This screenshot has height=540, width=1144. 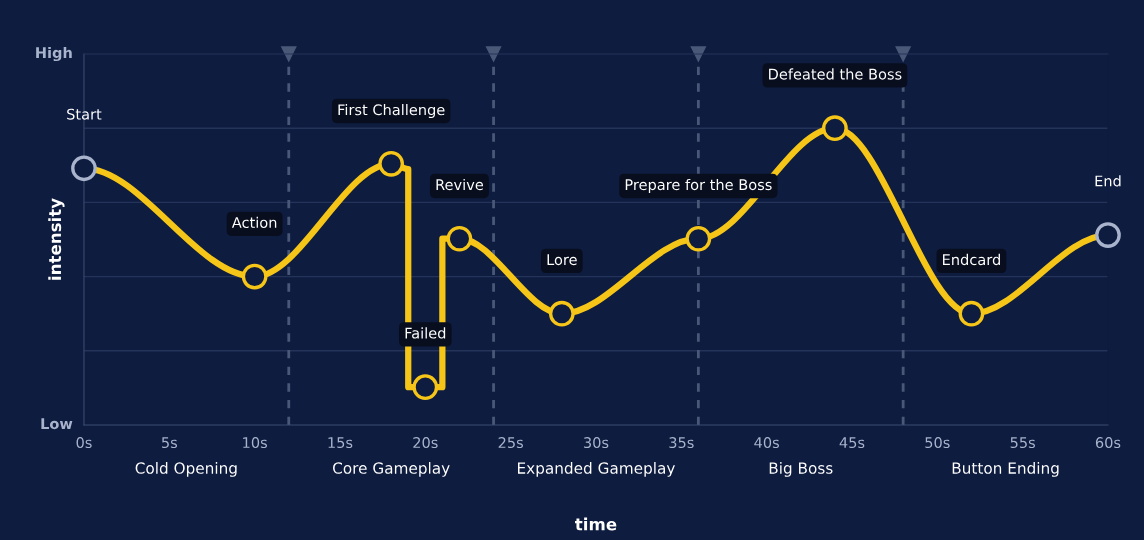 What do you see at coordinates (56, 239) in the screenshot?
I see `y-axis-title: intensity` at bounding box center [56, 239].